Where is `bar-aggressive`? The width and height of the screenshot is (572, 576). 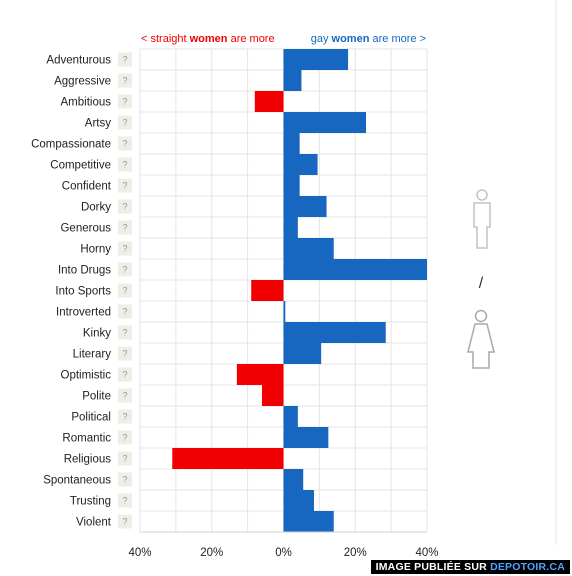 bar-aggressive is located at coordinates (292, 80).